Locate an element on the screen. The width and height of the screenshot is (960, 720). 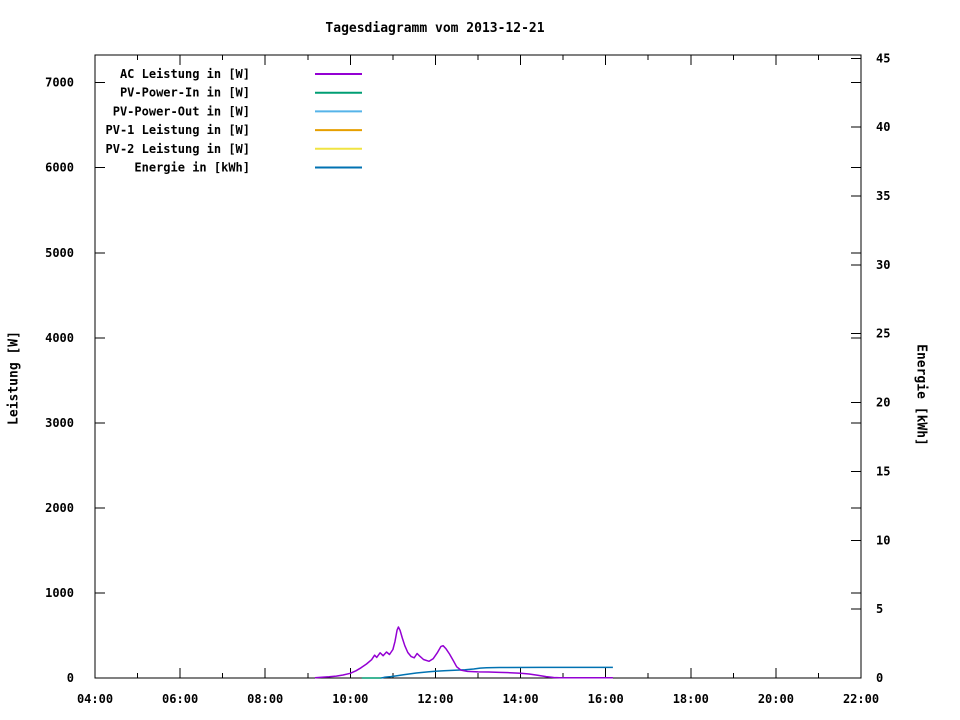
legend-label: Energie in [kWh] is located at coordinates (192, 168).